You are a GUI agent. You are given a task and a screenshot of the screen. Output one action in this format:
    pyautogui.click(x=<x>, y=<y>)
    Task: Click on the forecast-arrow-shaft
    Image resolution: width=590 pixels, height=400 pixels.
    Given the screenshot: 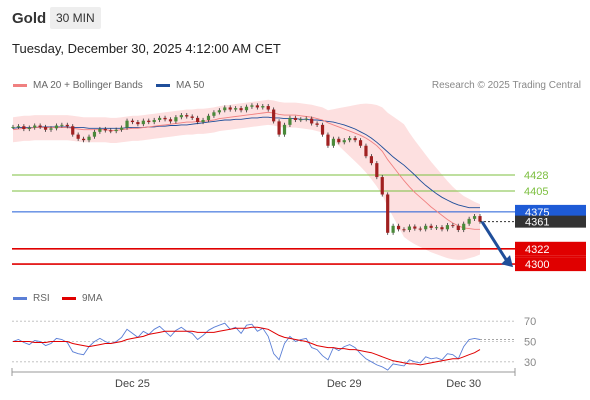 What is the action you would take?
    pyautogui.click(x=494, y=241)
    